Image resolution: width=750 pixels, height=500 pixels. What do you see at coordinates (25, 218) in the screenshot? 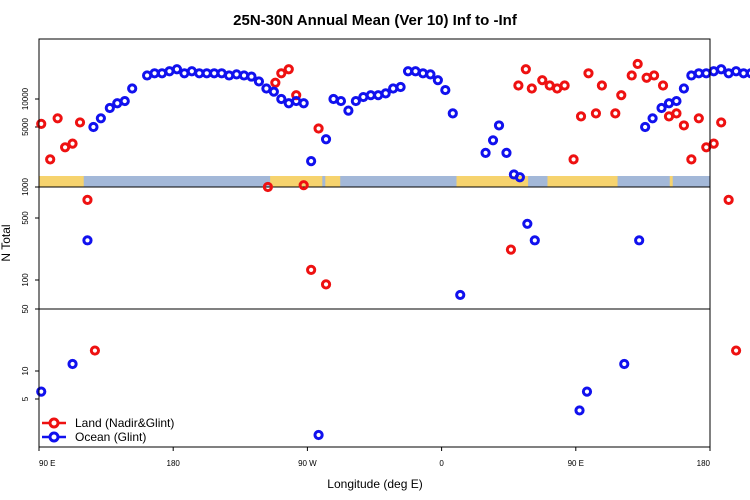
I see `y-tick-label: 500` at bounding box center [25, 218].